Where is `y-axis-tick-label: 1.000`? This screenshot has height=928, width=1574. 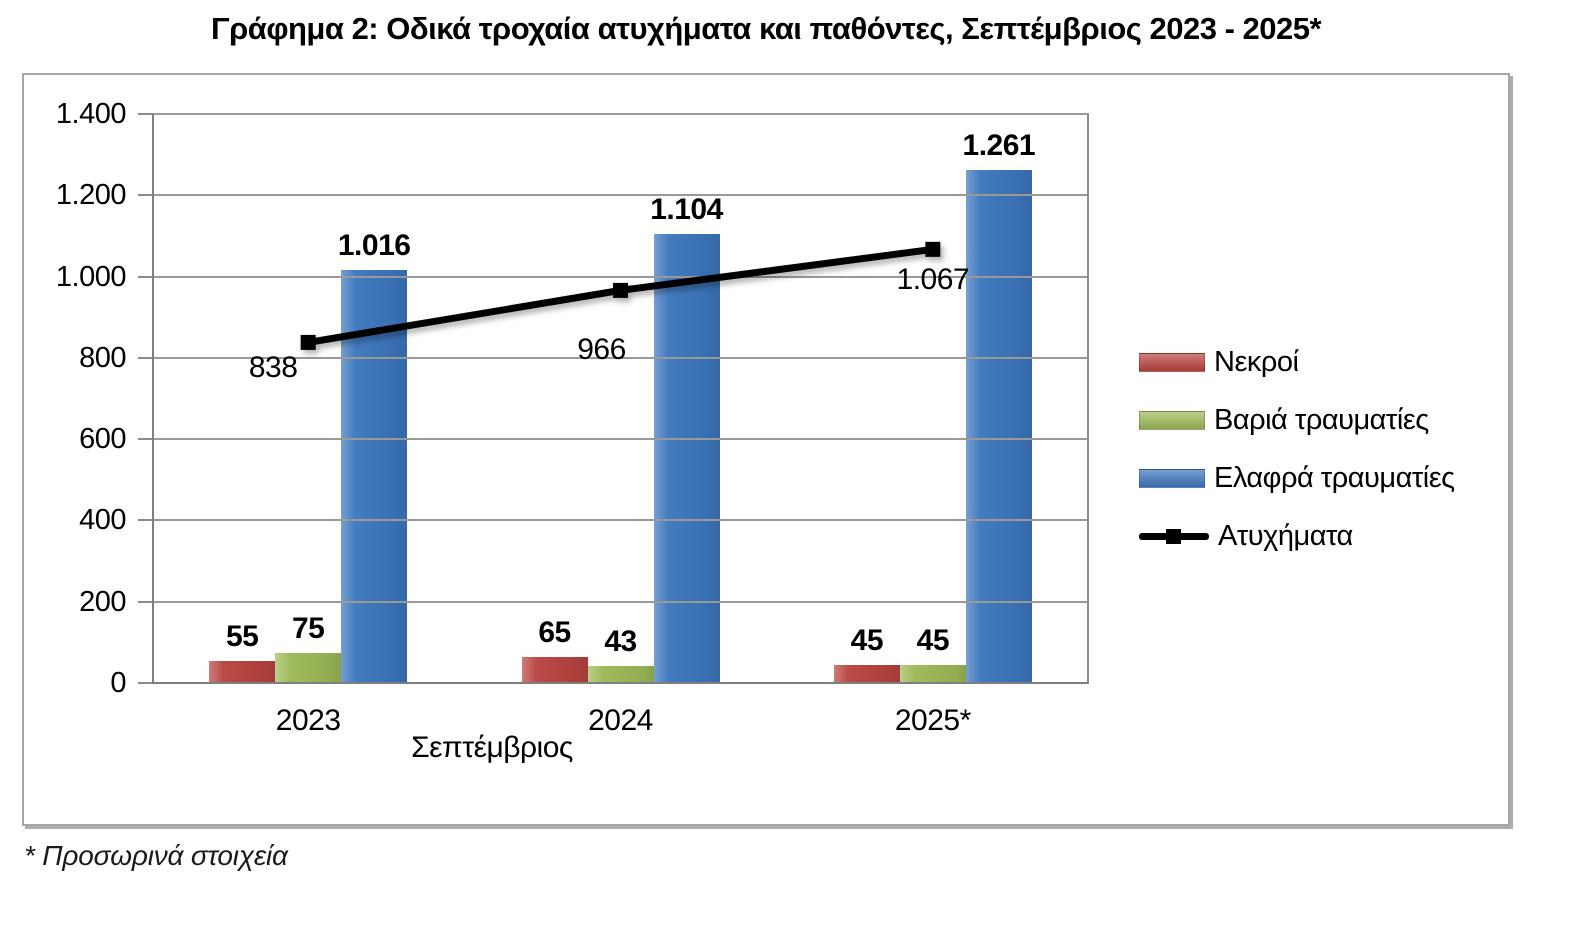 y-axis-tick-label: 1.000 is located at coordinates (91, 276).